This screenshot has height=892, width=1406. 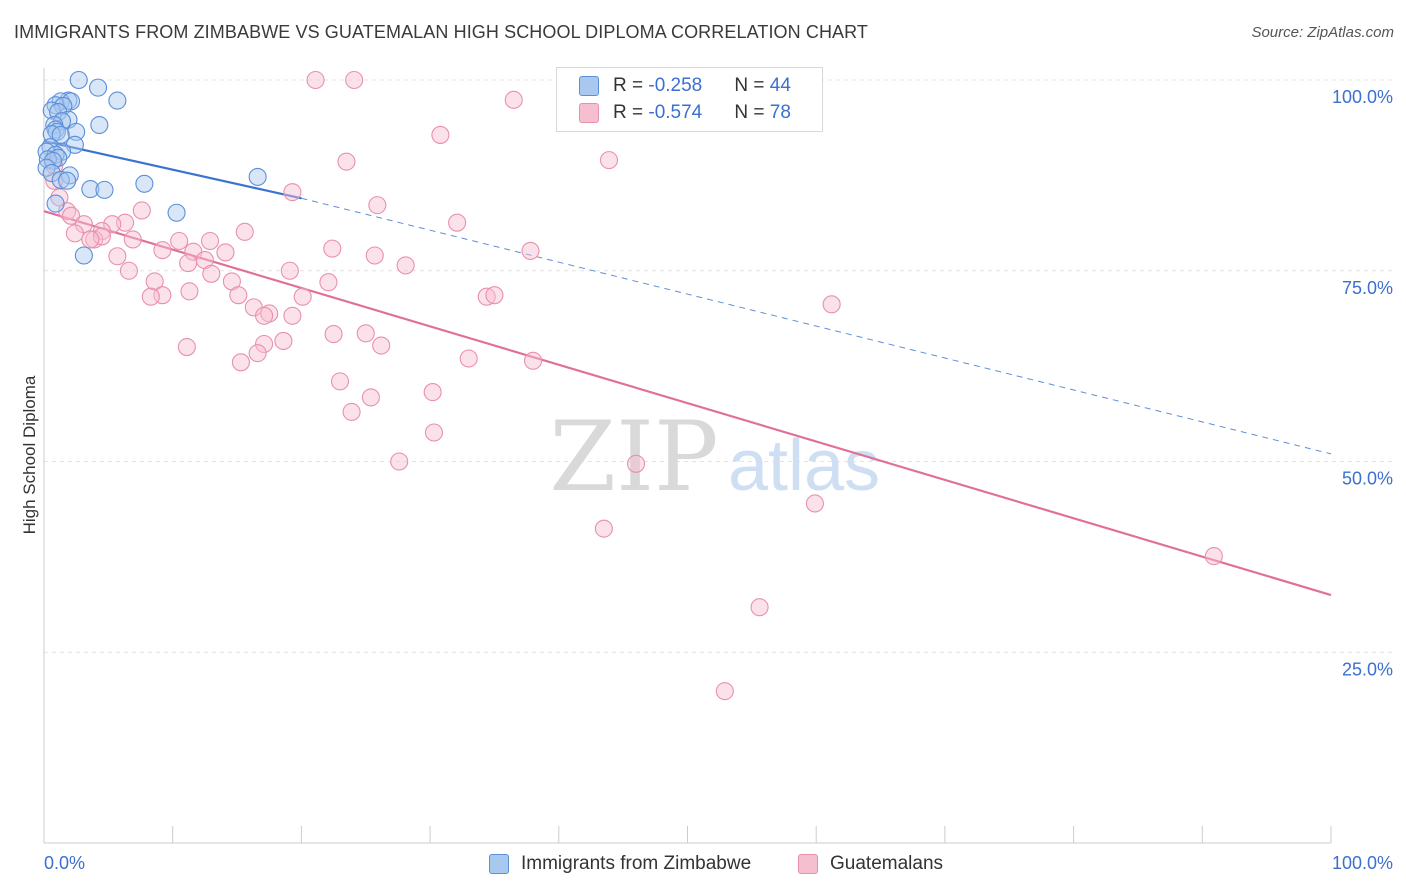 What do you see at coordinates (64, 863) in the screenshot?
I see `x-tick-label-min: 0.0%` at bounding box center [64, 863].